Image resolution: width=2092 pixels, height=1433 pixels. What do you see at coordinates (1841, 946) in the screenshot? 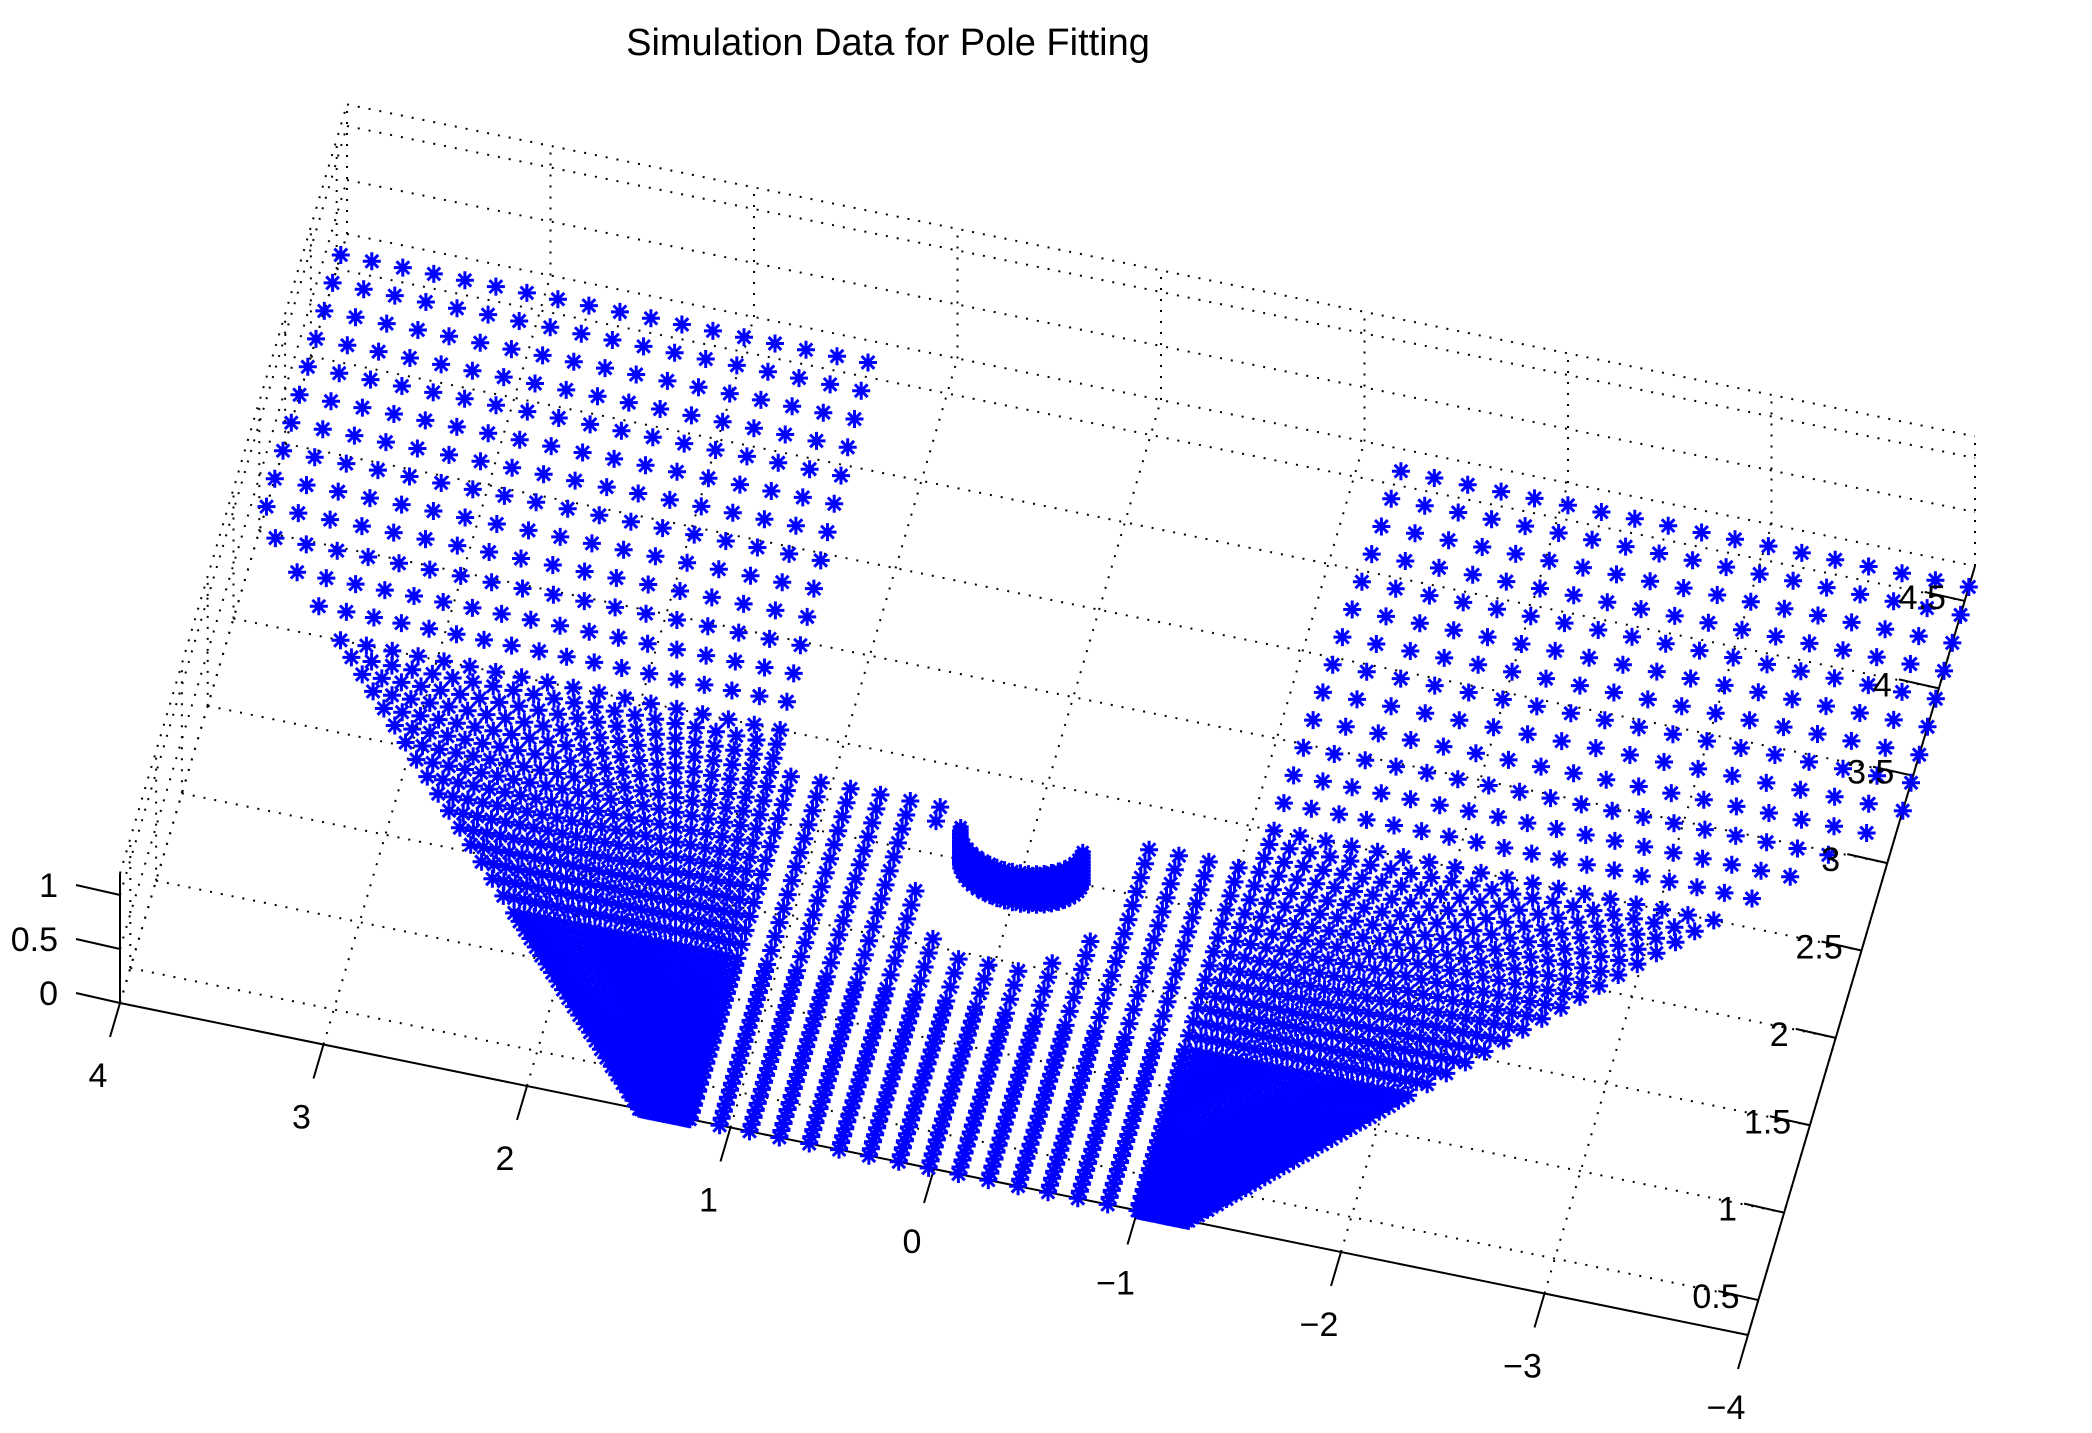
I see `y-tick` at bounding box center [1841, 946].